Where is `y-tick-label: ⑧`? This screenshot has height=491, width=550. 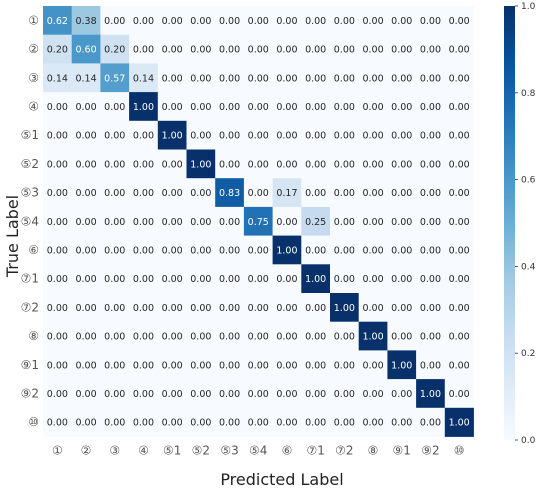 y-tick-label: ⑧ is located at coordinates (33, 336).